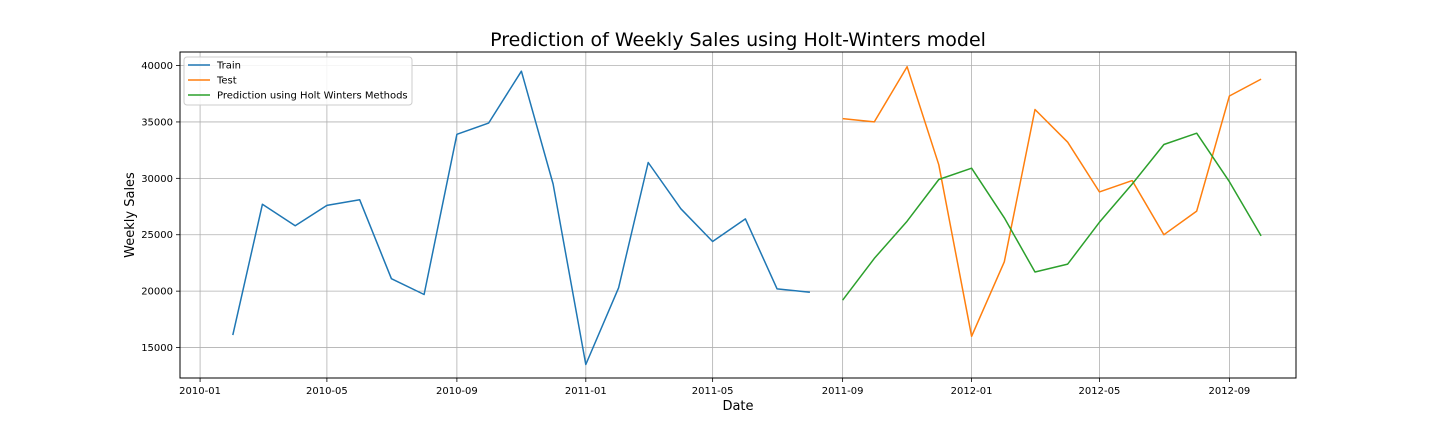 The image size is (1440, 432). What do you see at coordinates (130, 215) in the screenshot?
I see `y-axis-label: Weekly Sales` at bounding box center [130, 215].